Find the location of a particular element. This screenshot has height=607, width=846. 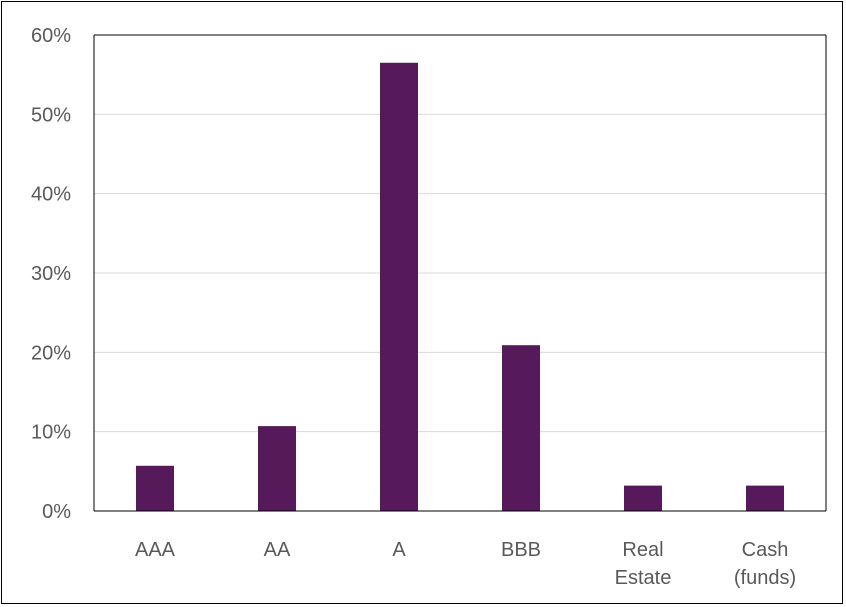

y-tick-label: 50% is located at coordinates (51, 115).